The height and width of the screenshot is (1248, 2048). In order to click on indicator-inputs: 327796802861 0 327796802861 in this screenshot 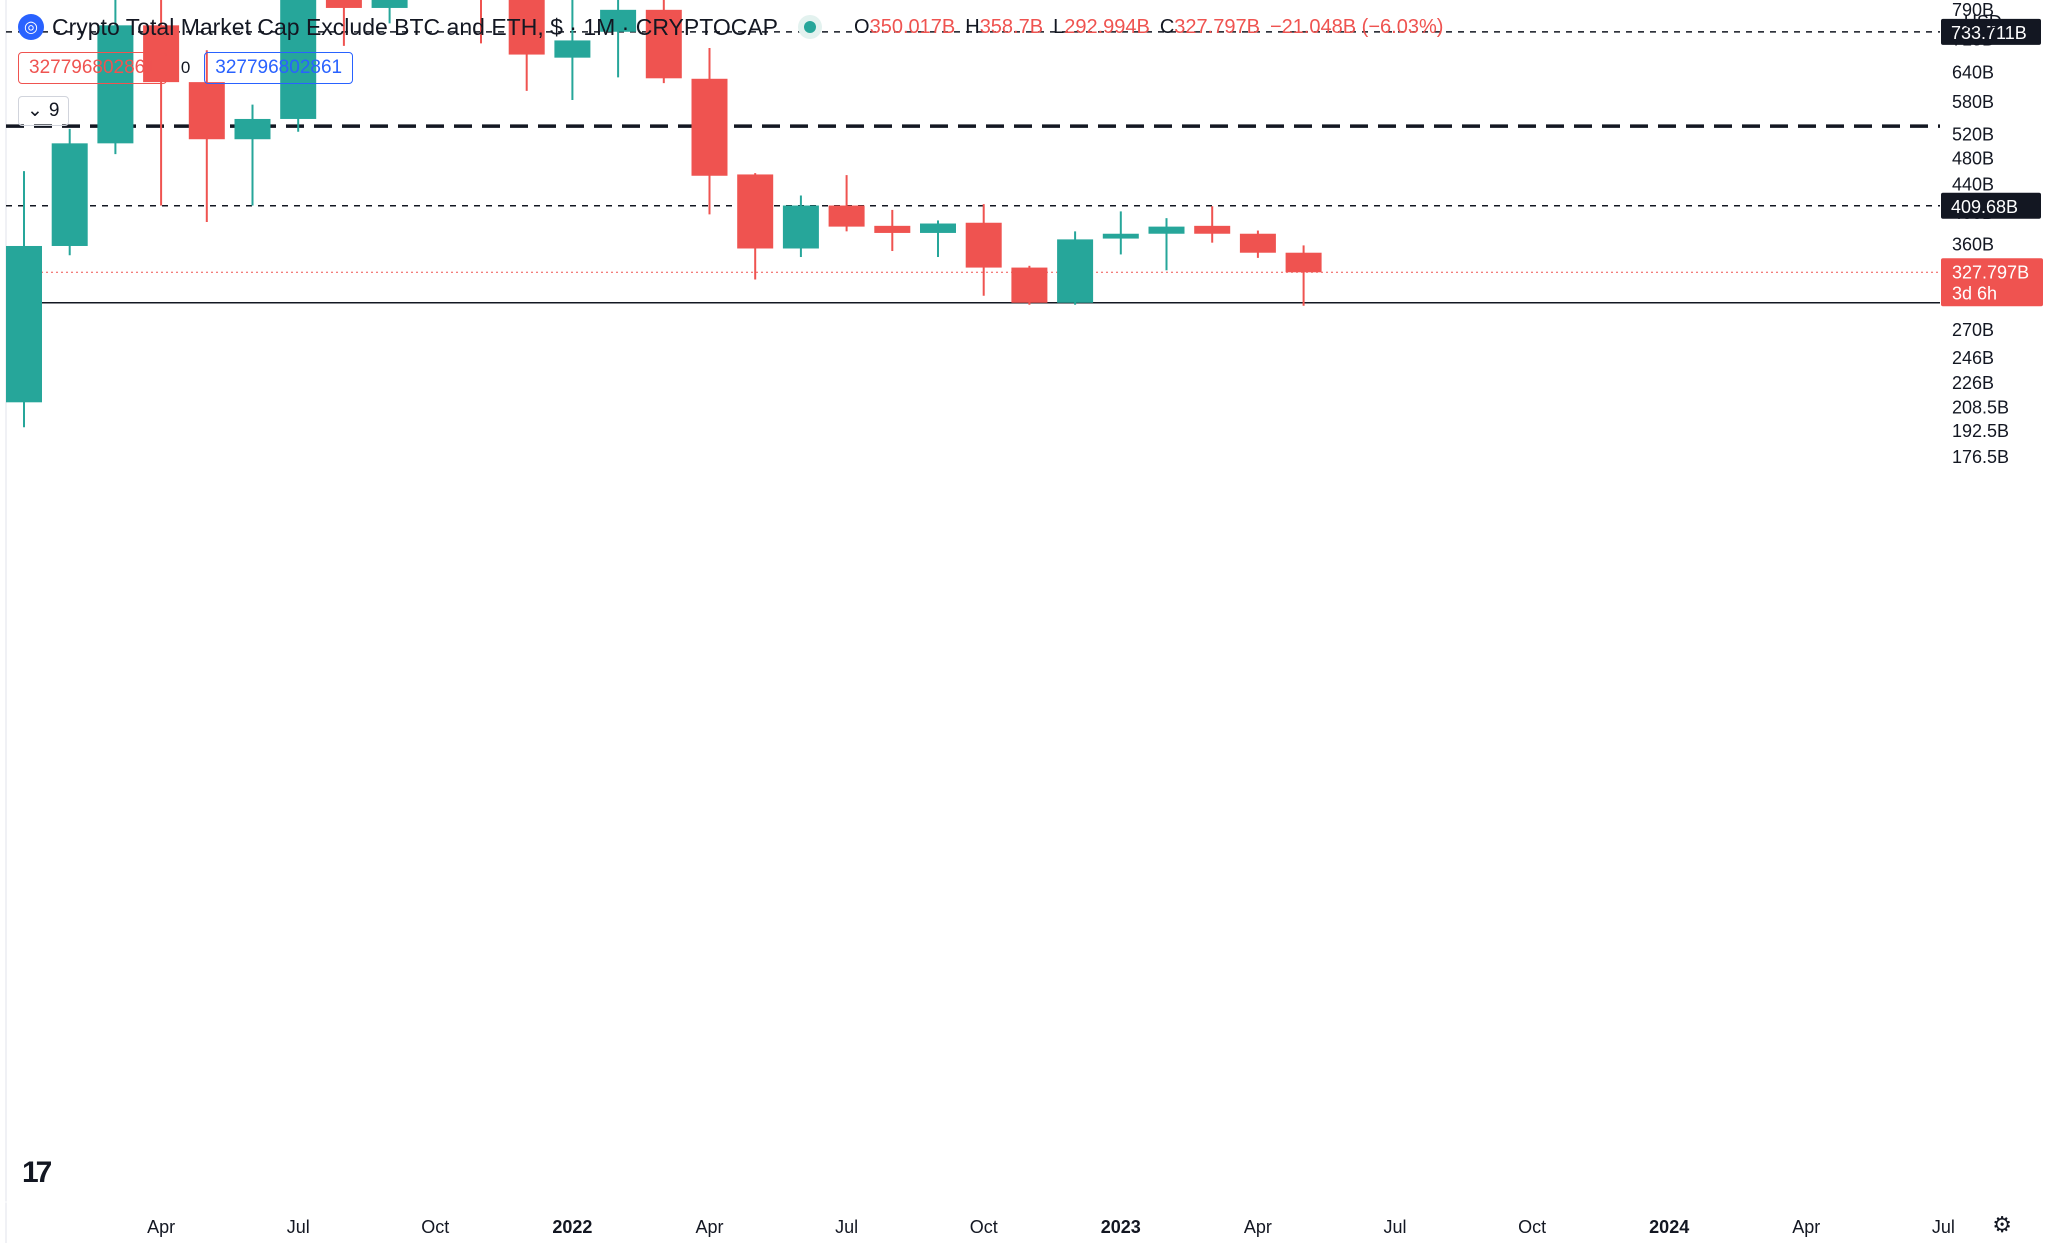, I will do `click(186, 68)`.